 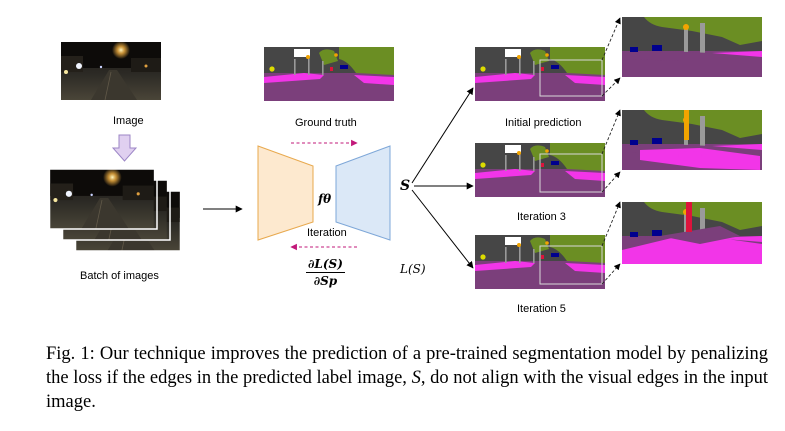 What do you see at coordinates (413, 269) in the screenshot?
I see `loss-symbol: L(S)` at bounding box center [413, 269].